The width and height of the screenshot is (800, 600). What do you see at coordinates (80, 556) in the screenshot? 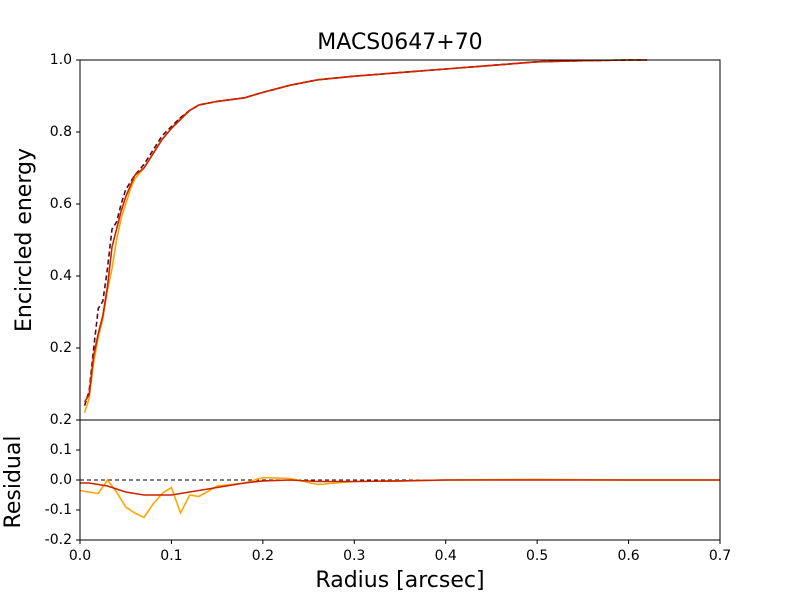
I see `x-tick-label: 0.0` at bounding box center [80, 556].